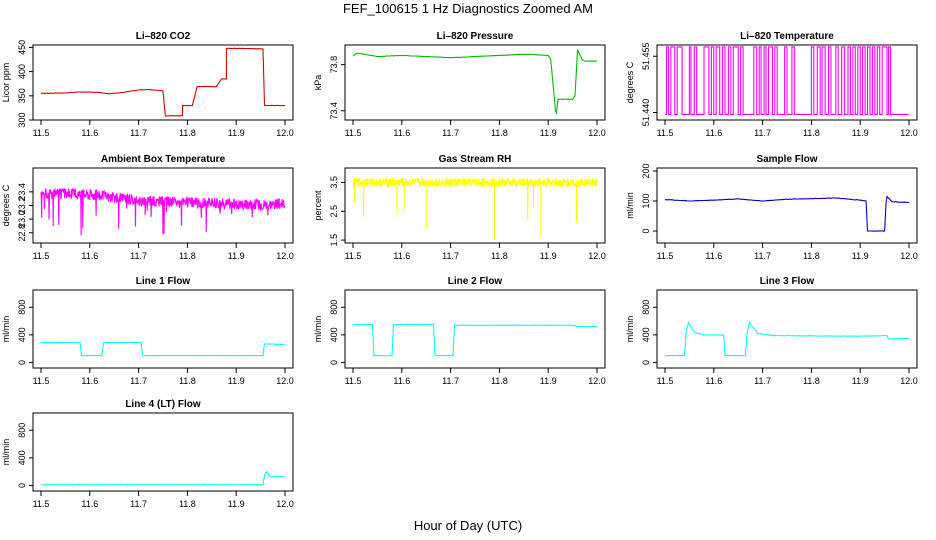 Image resolution: width=936 pixels, height=540 pixels. Describe the element at coordinates (163, 159) in the screenshot. I see `chart-title: Ambient Box Temperature` at that location.